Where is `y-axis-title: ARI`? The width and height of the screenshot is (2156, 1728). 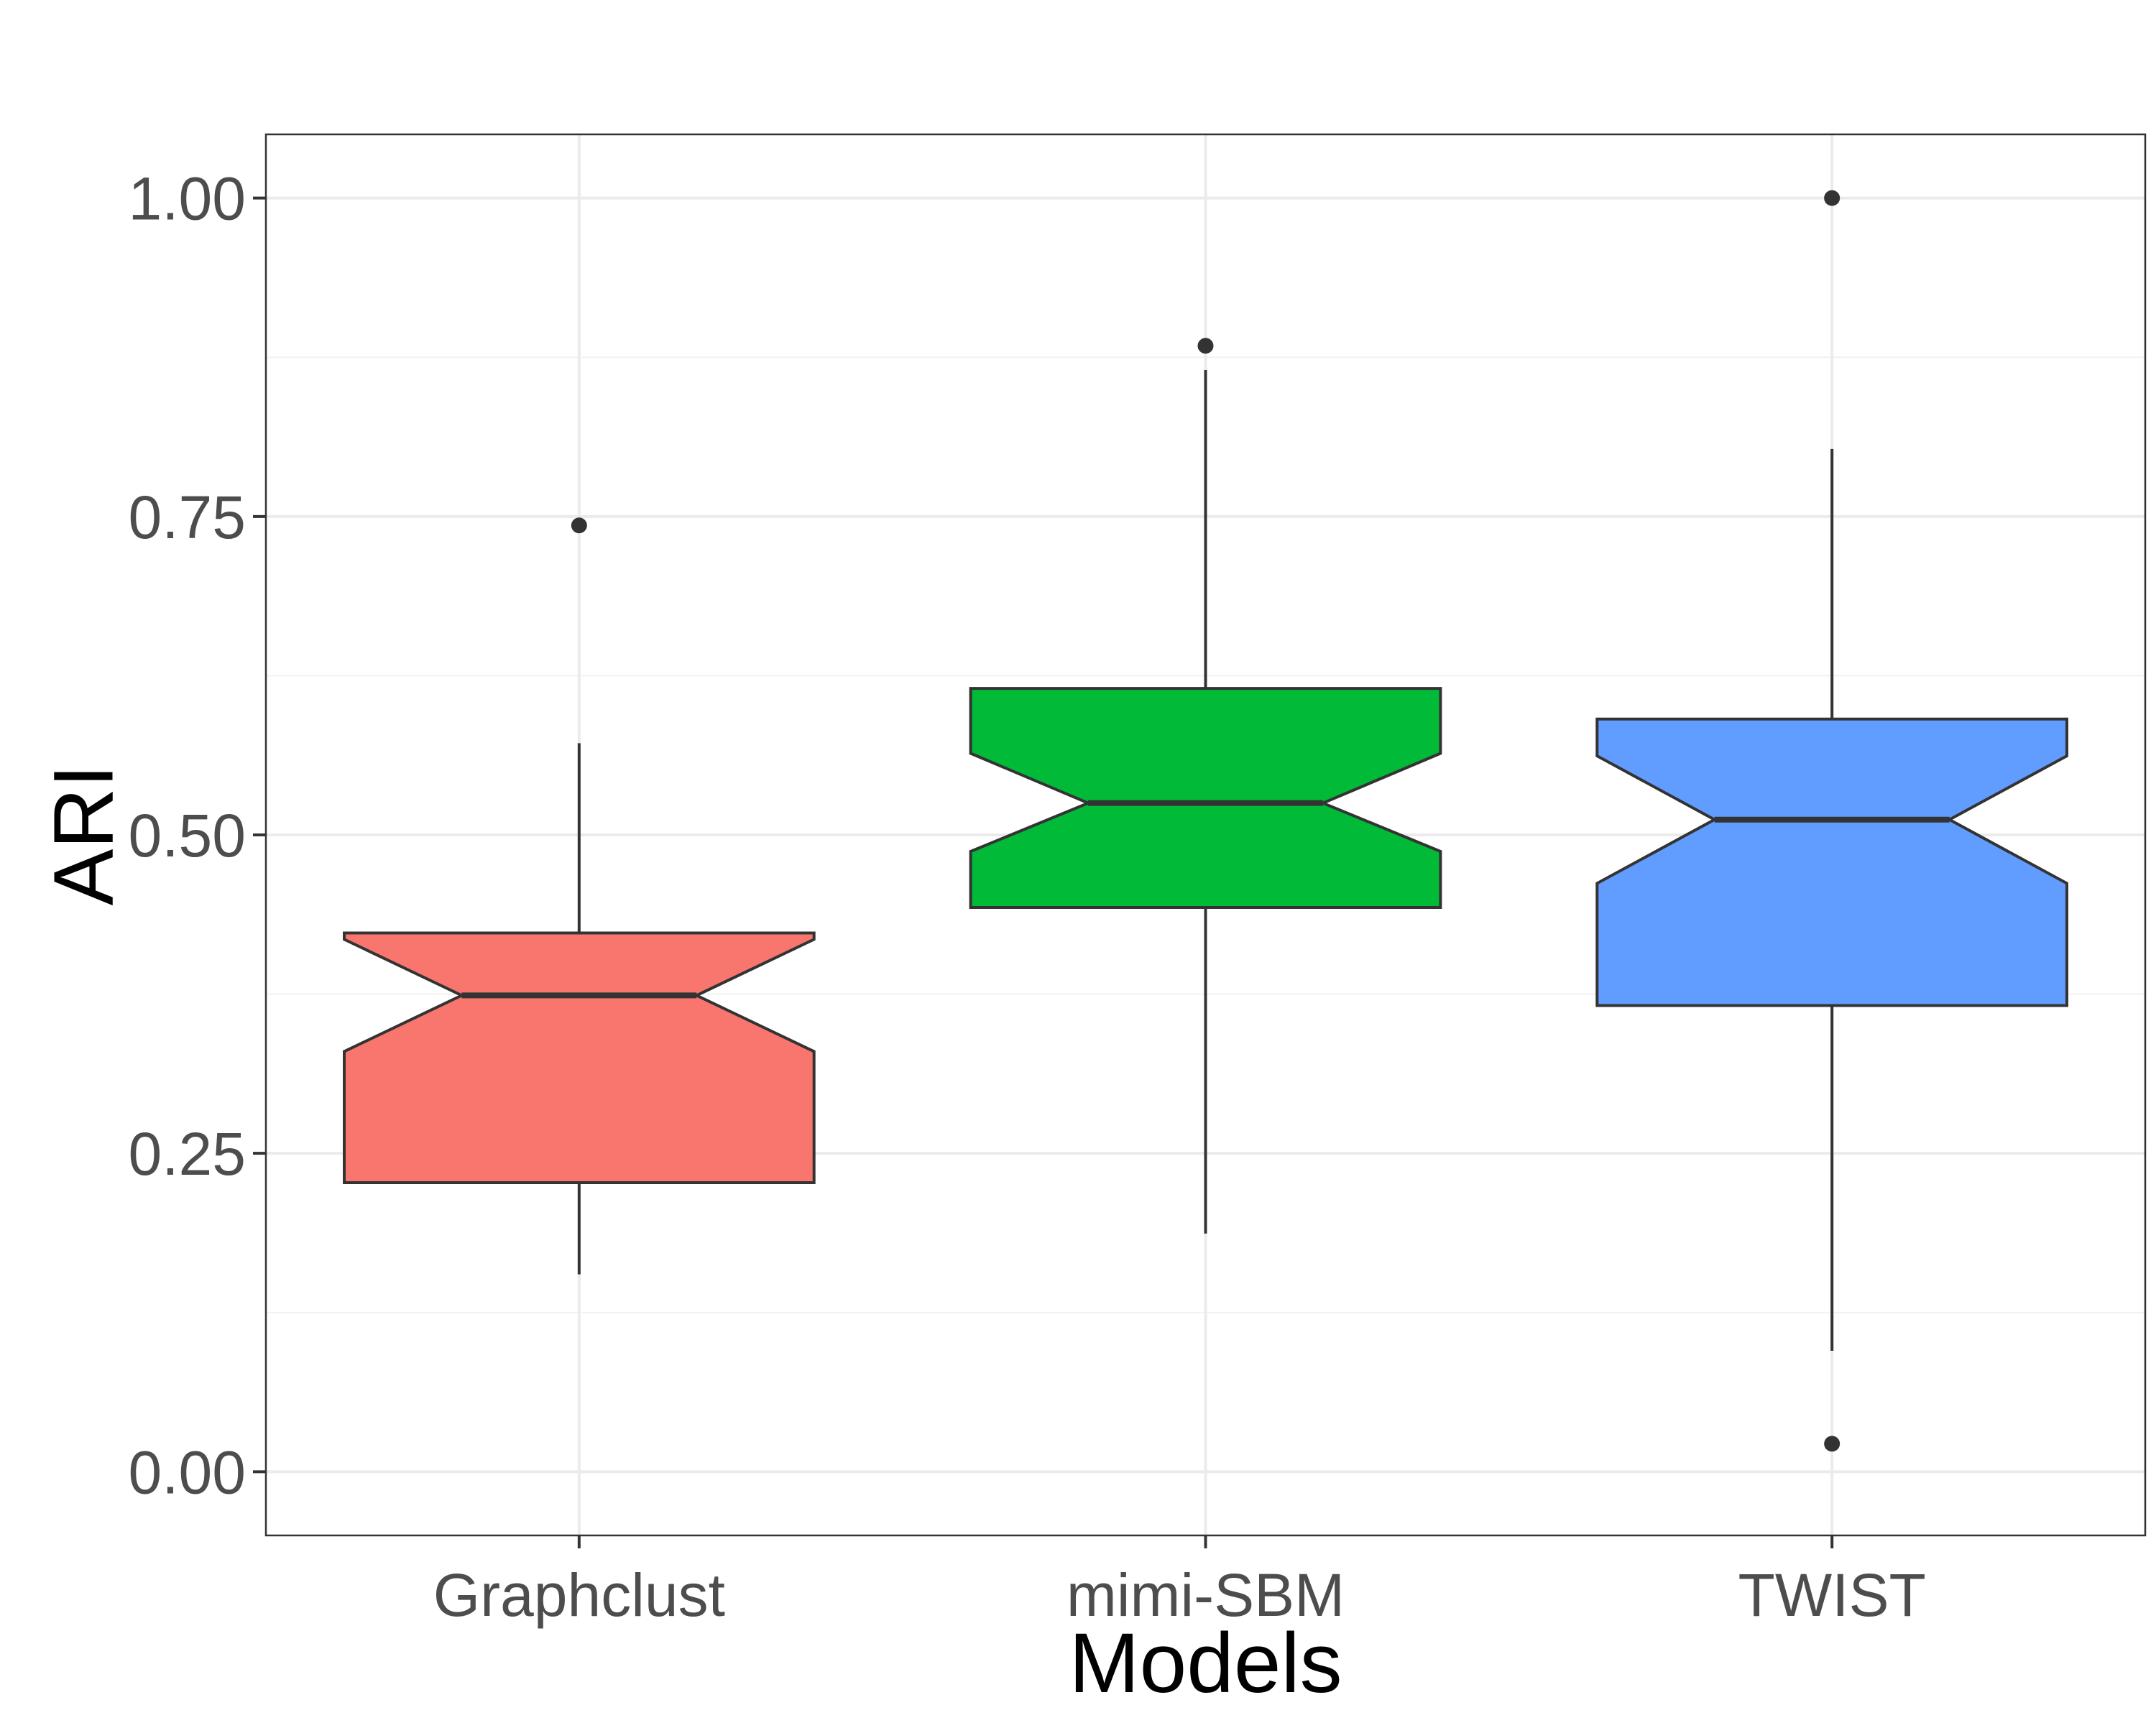
y-axis-title: ARI is located at coordinates (83, 835).